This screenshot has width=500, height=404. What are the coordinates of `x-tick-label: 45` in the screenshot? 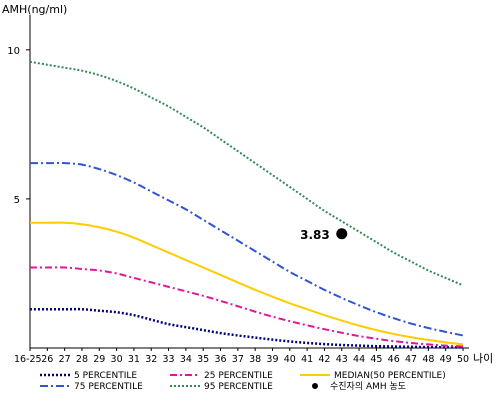 It's located at (376, 359).